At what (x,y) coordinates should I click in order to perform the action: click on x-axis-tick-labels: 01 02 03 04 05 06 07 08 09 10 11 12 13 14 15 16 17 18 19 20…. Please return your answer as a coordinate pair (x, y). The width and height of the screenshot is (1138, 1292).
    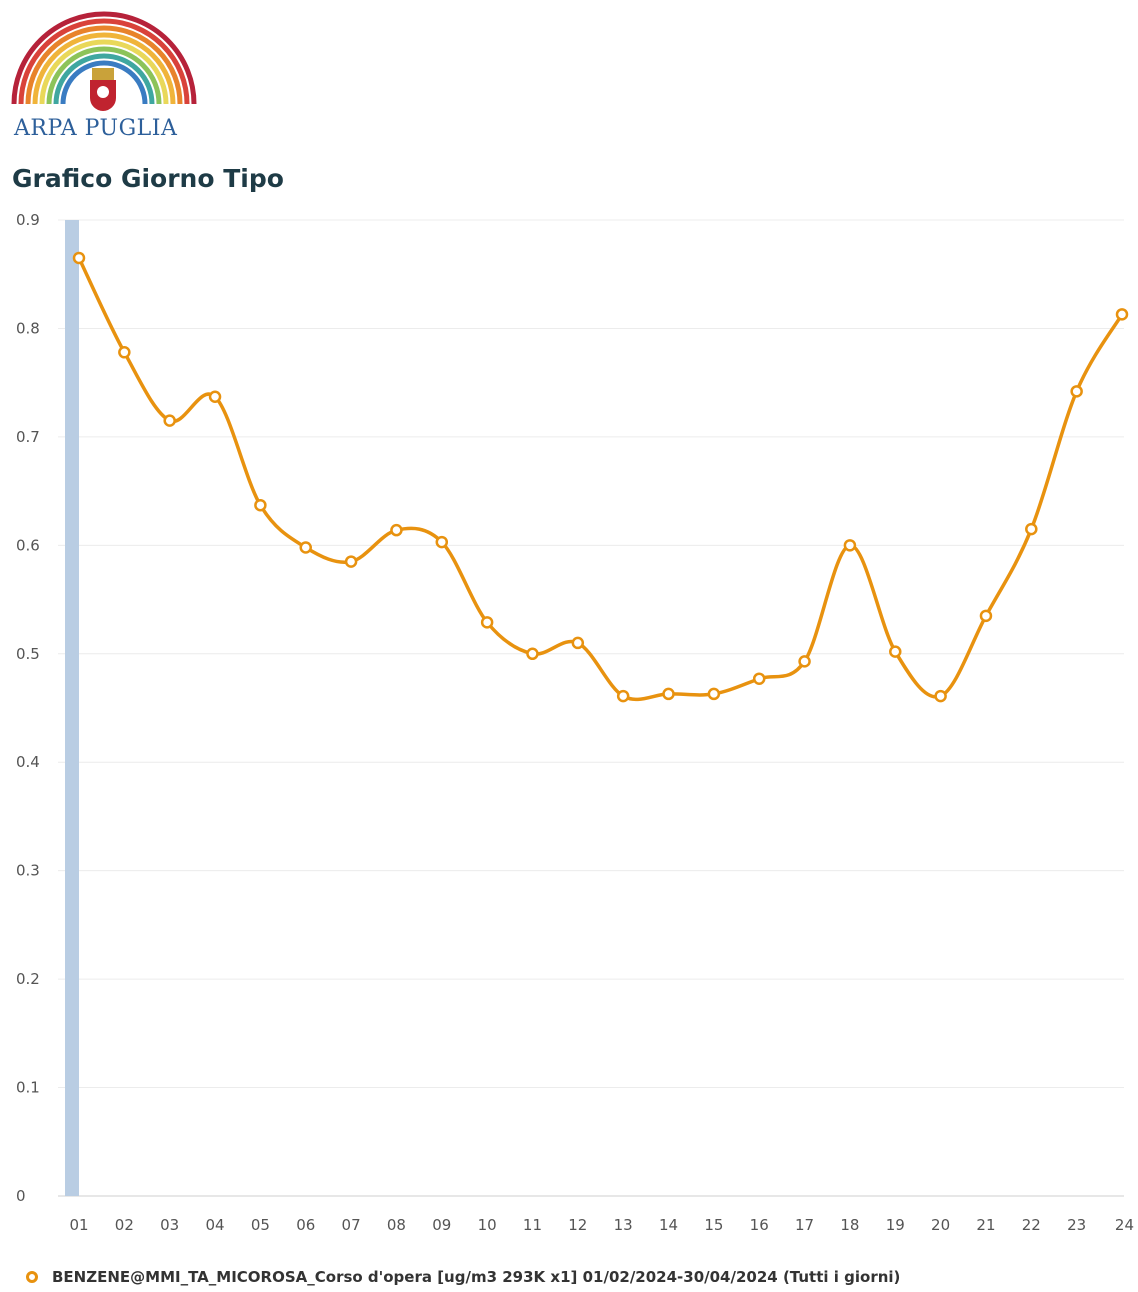
    Looking at the image, I should click on (601, 1225).